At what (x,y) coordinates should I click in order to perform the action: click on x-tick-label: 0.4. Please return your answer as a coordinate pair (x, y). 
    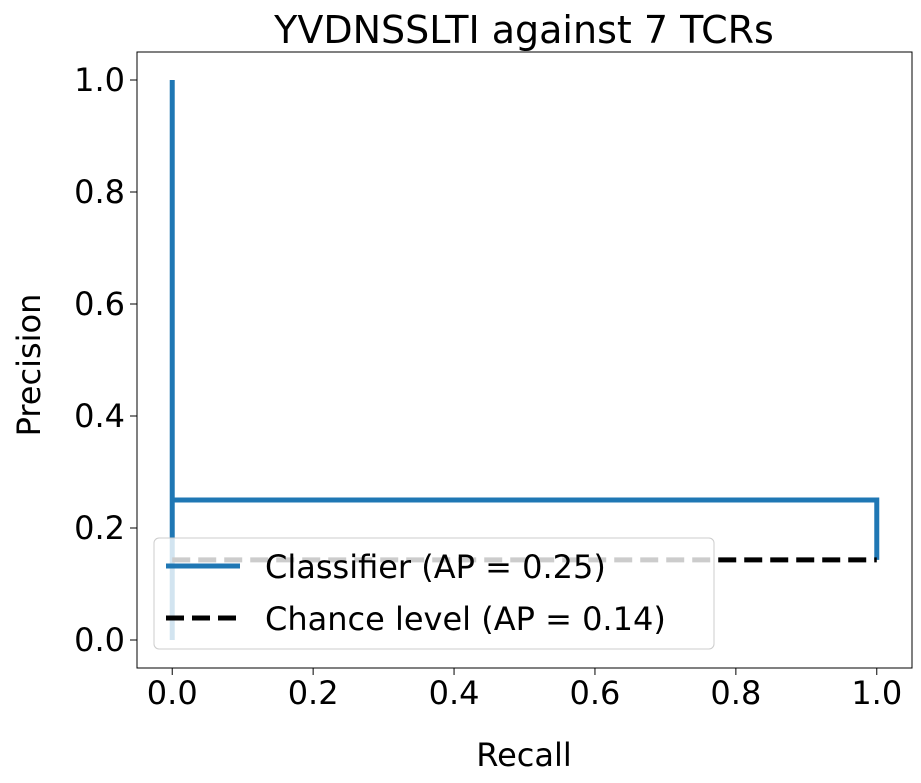
    Looking at the image, I should click on (454, 693).